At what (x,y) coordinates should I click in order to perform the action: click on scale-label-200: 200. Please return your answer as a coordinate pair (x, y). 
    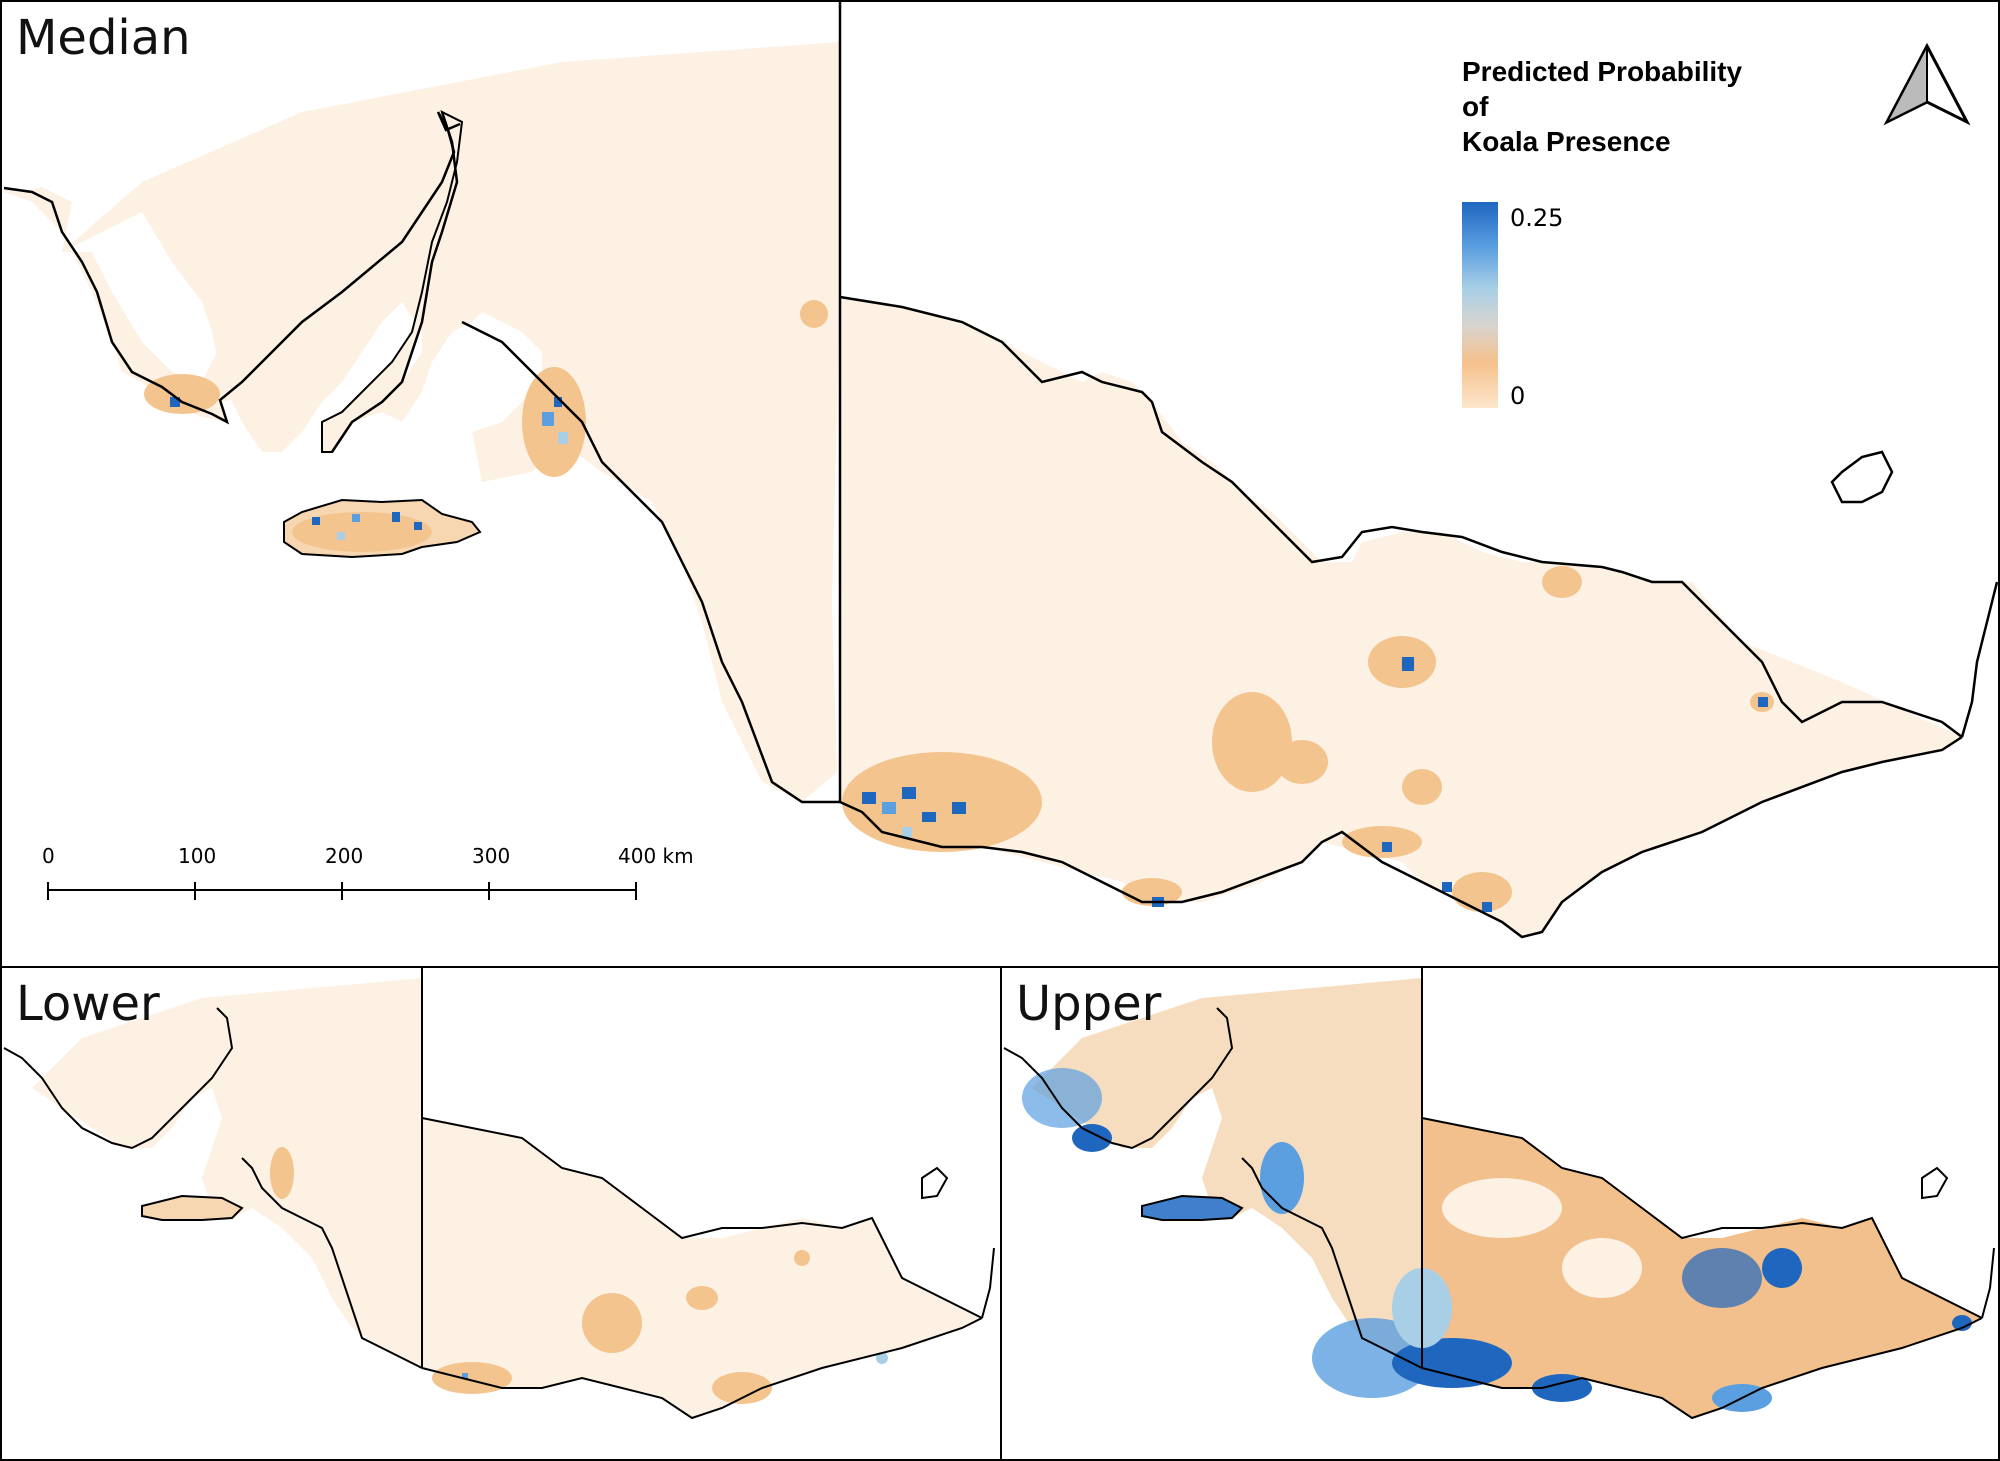
    Looking at the image, I should click on (344, 856).